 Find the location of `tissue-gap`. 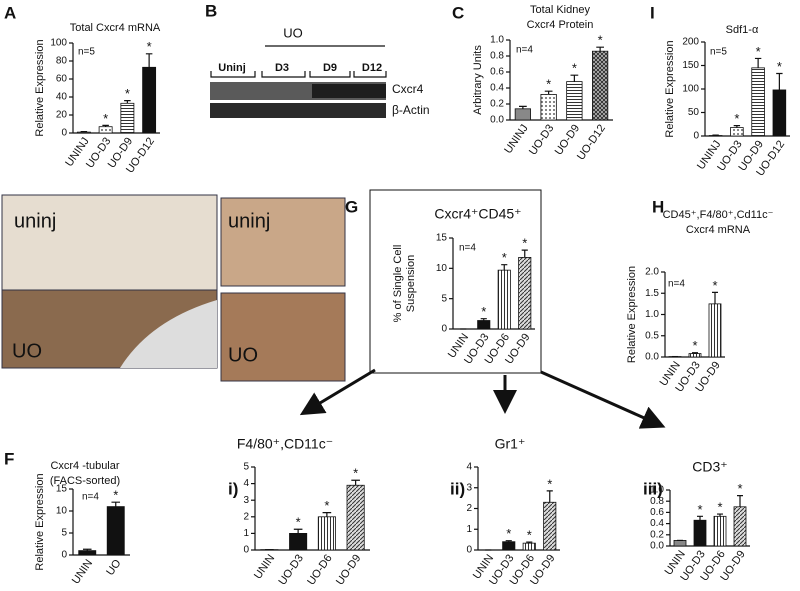

tissue-gap is located at coordinates (168, 334).